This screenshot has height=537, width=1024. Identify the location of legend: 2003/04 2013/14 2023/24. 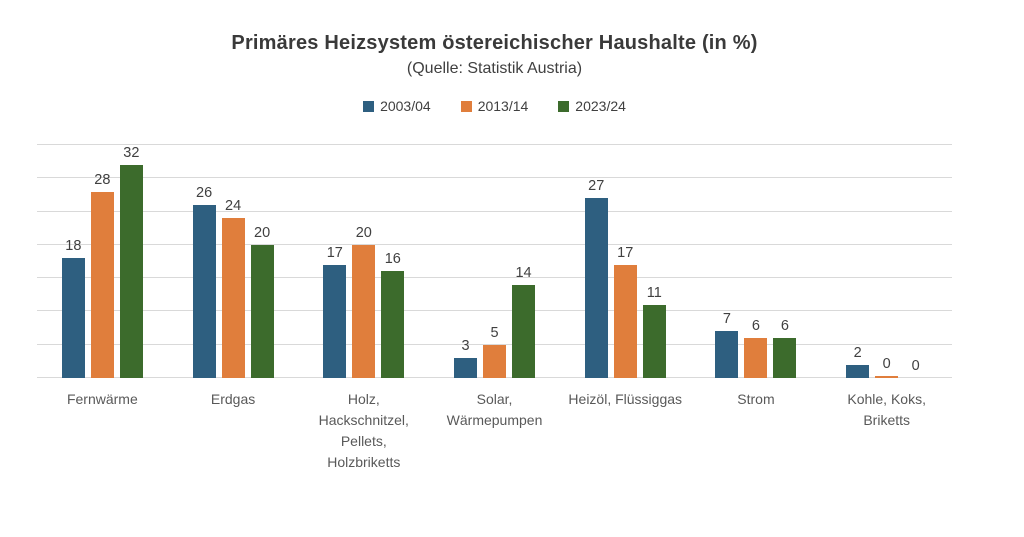
(494, 106).